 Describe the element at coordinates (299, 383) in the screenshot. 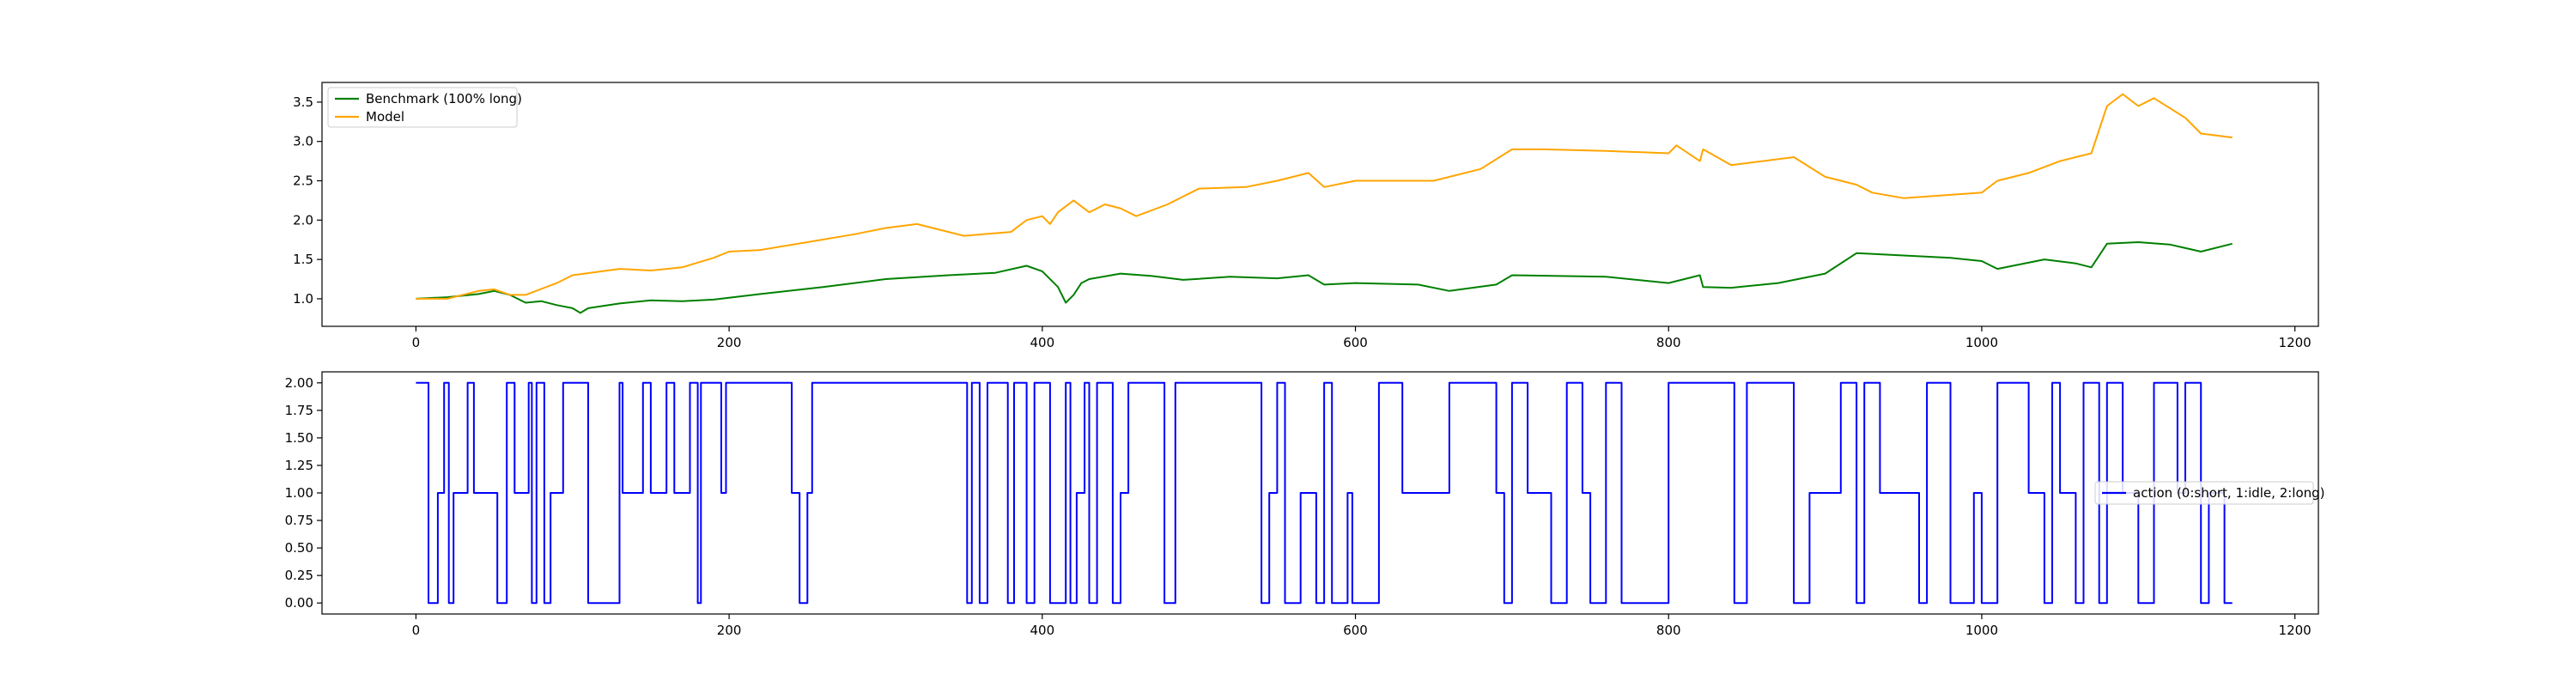

I see `bottom-y-tick-label: 2.00` at that location.